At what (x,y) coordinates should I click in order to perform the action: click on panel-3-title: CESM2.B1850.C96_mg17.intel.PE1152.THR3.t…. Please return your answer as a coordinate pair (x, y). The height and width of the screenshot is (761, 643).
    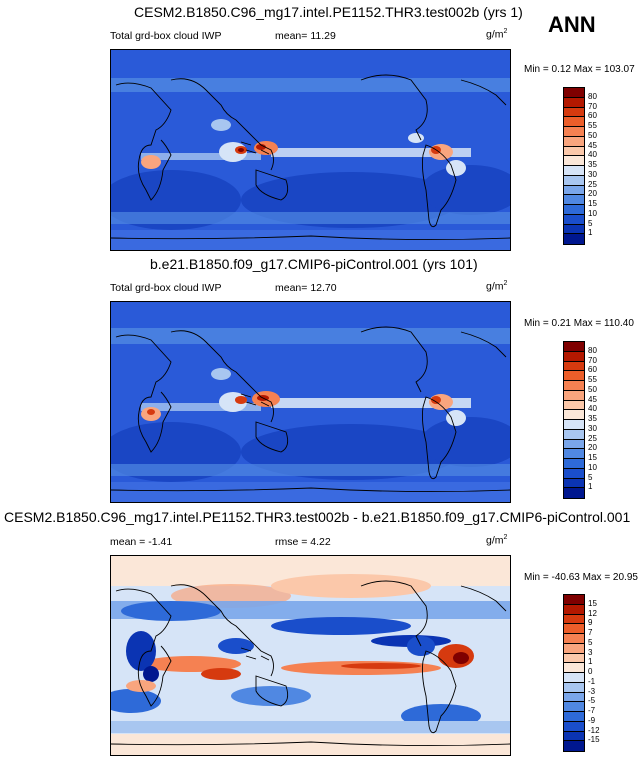
    Looking at the image, I should click on (317, 517).